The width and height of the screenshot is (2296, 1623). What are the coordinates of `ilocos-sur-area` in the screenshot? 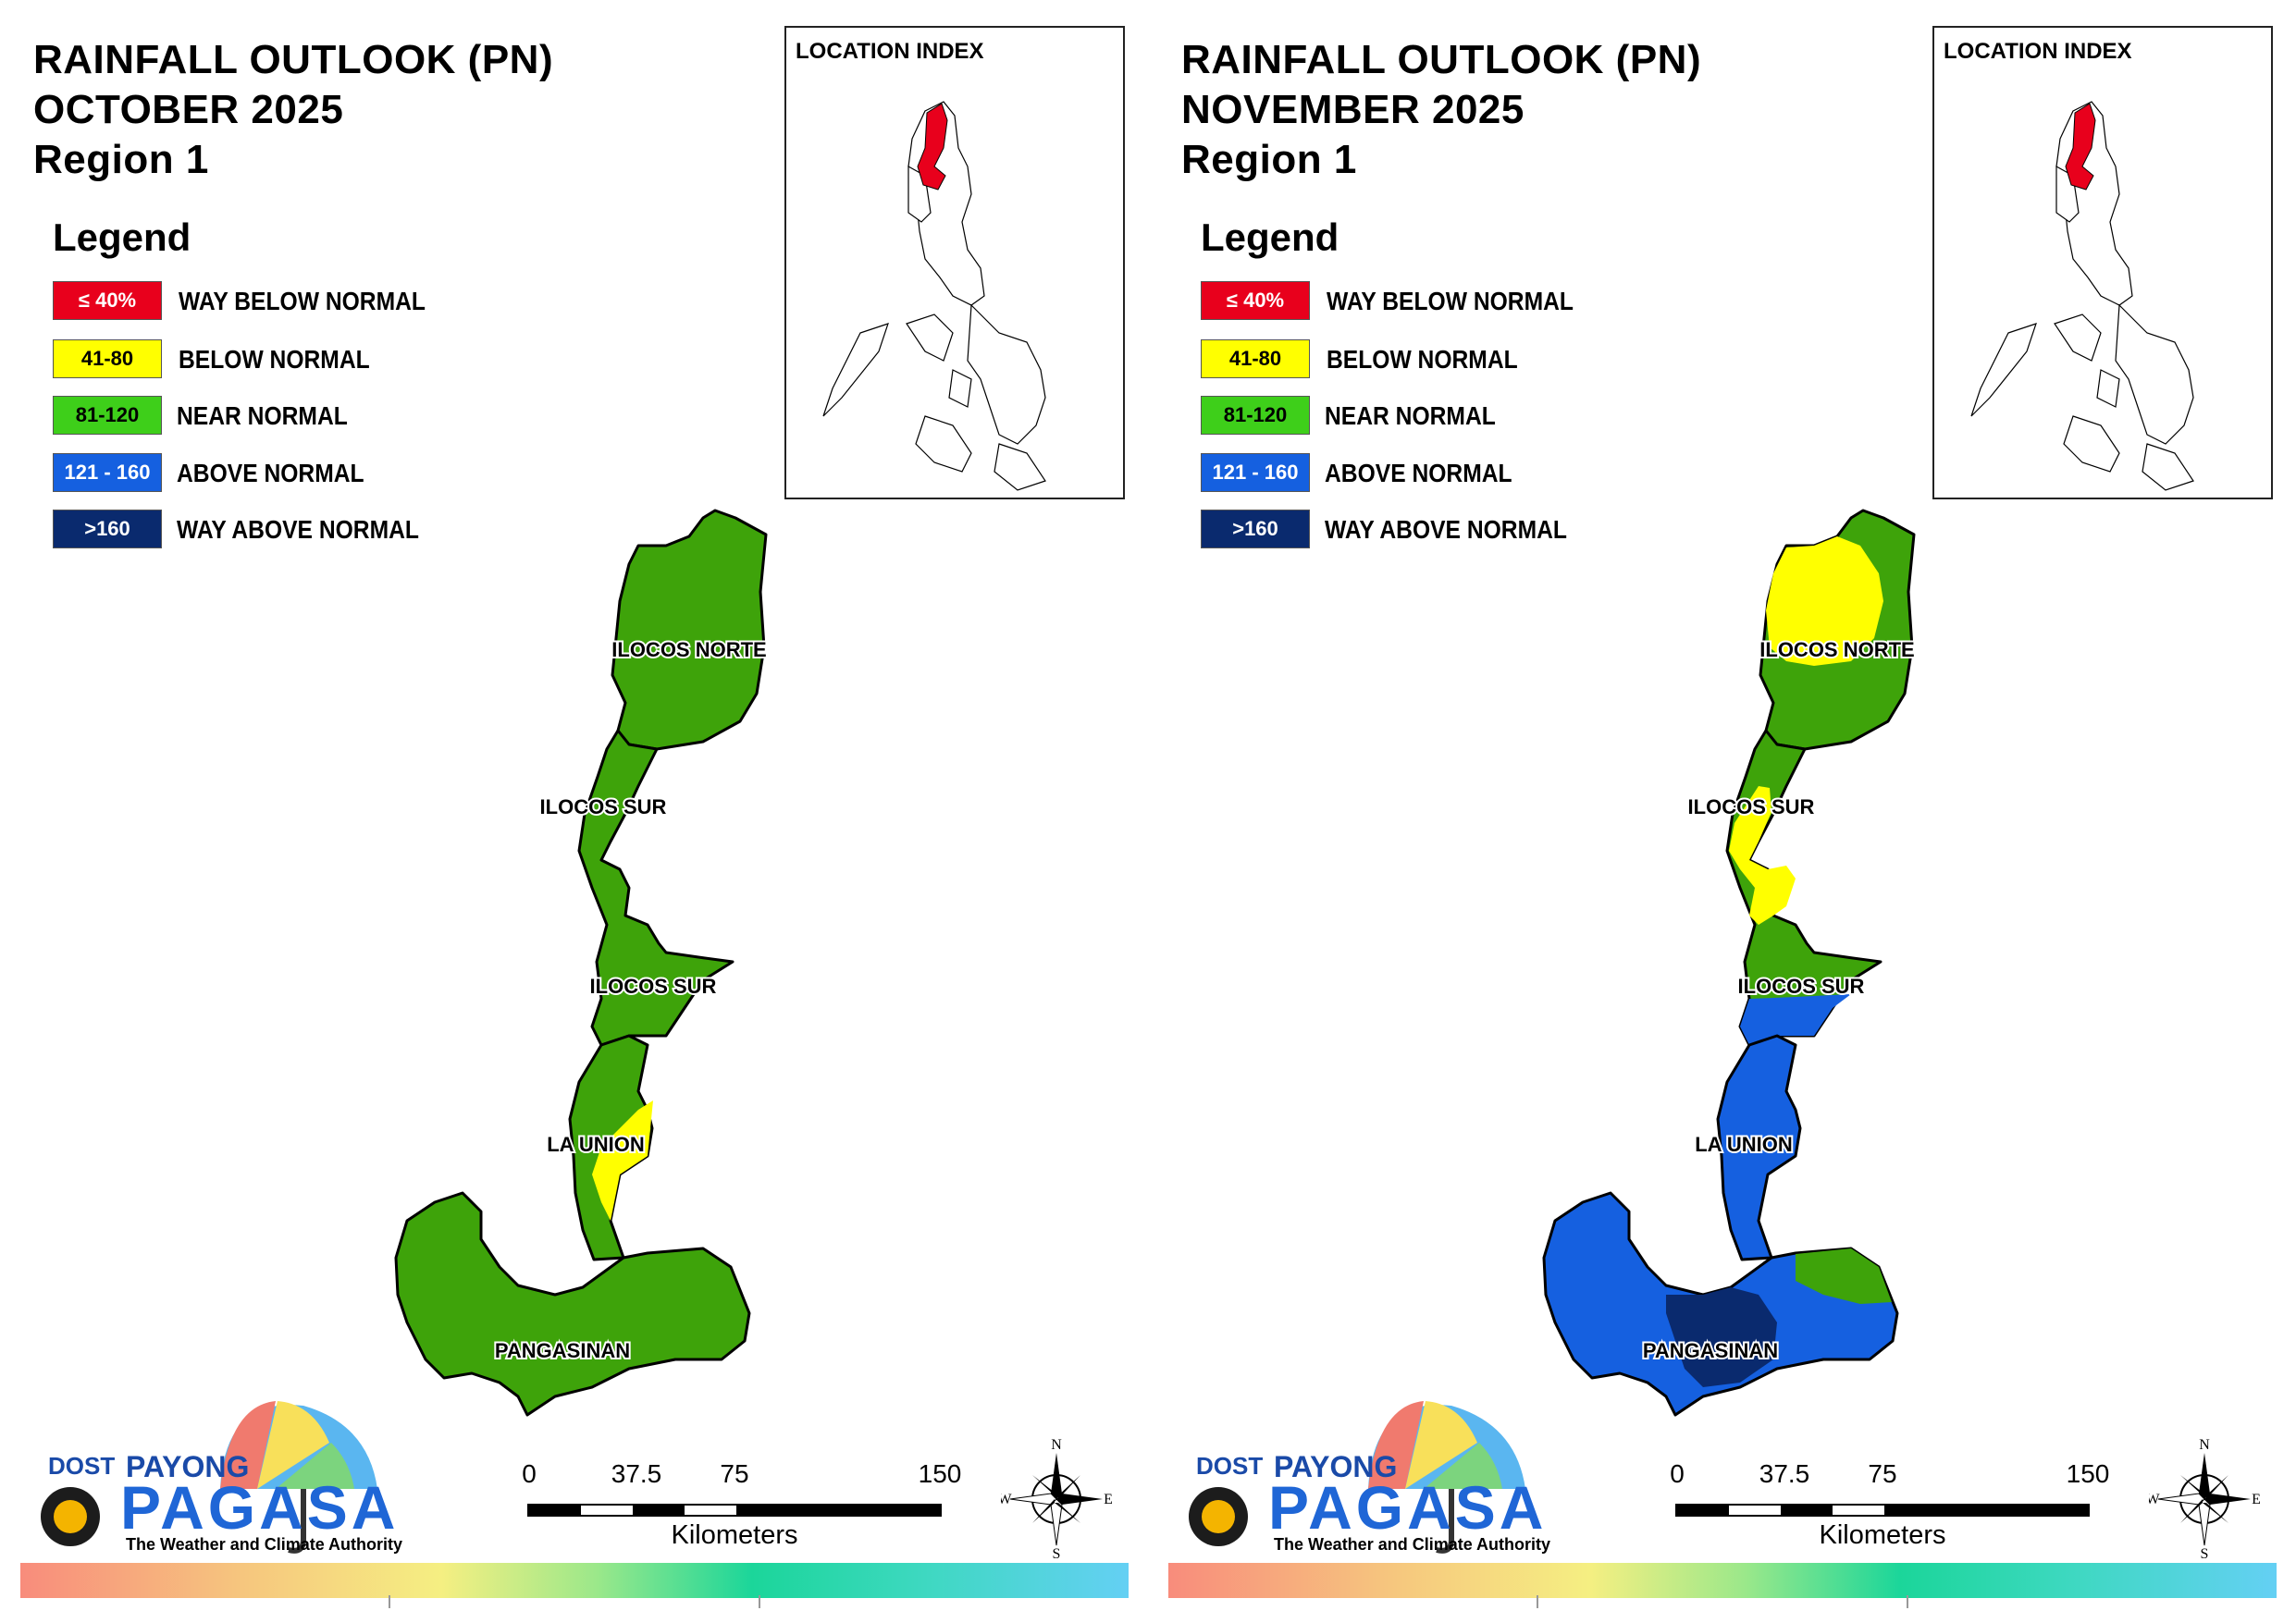 It's located at (655, 888).